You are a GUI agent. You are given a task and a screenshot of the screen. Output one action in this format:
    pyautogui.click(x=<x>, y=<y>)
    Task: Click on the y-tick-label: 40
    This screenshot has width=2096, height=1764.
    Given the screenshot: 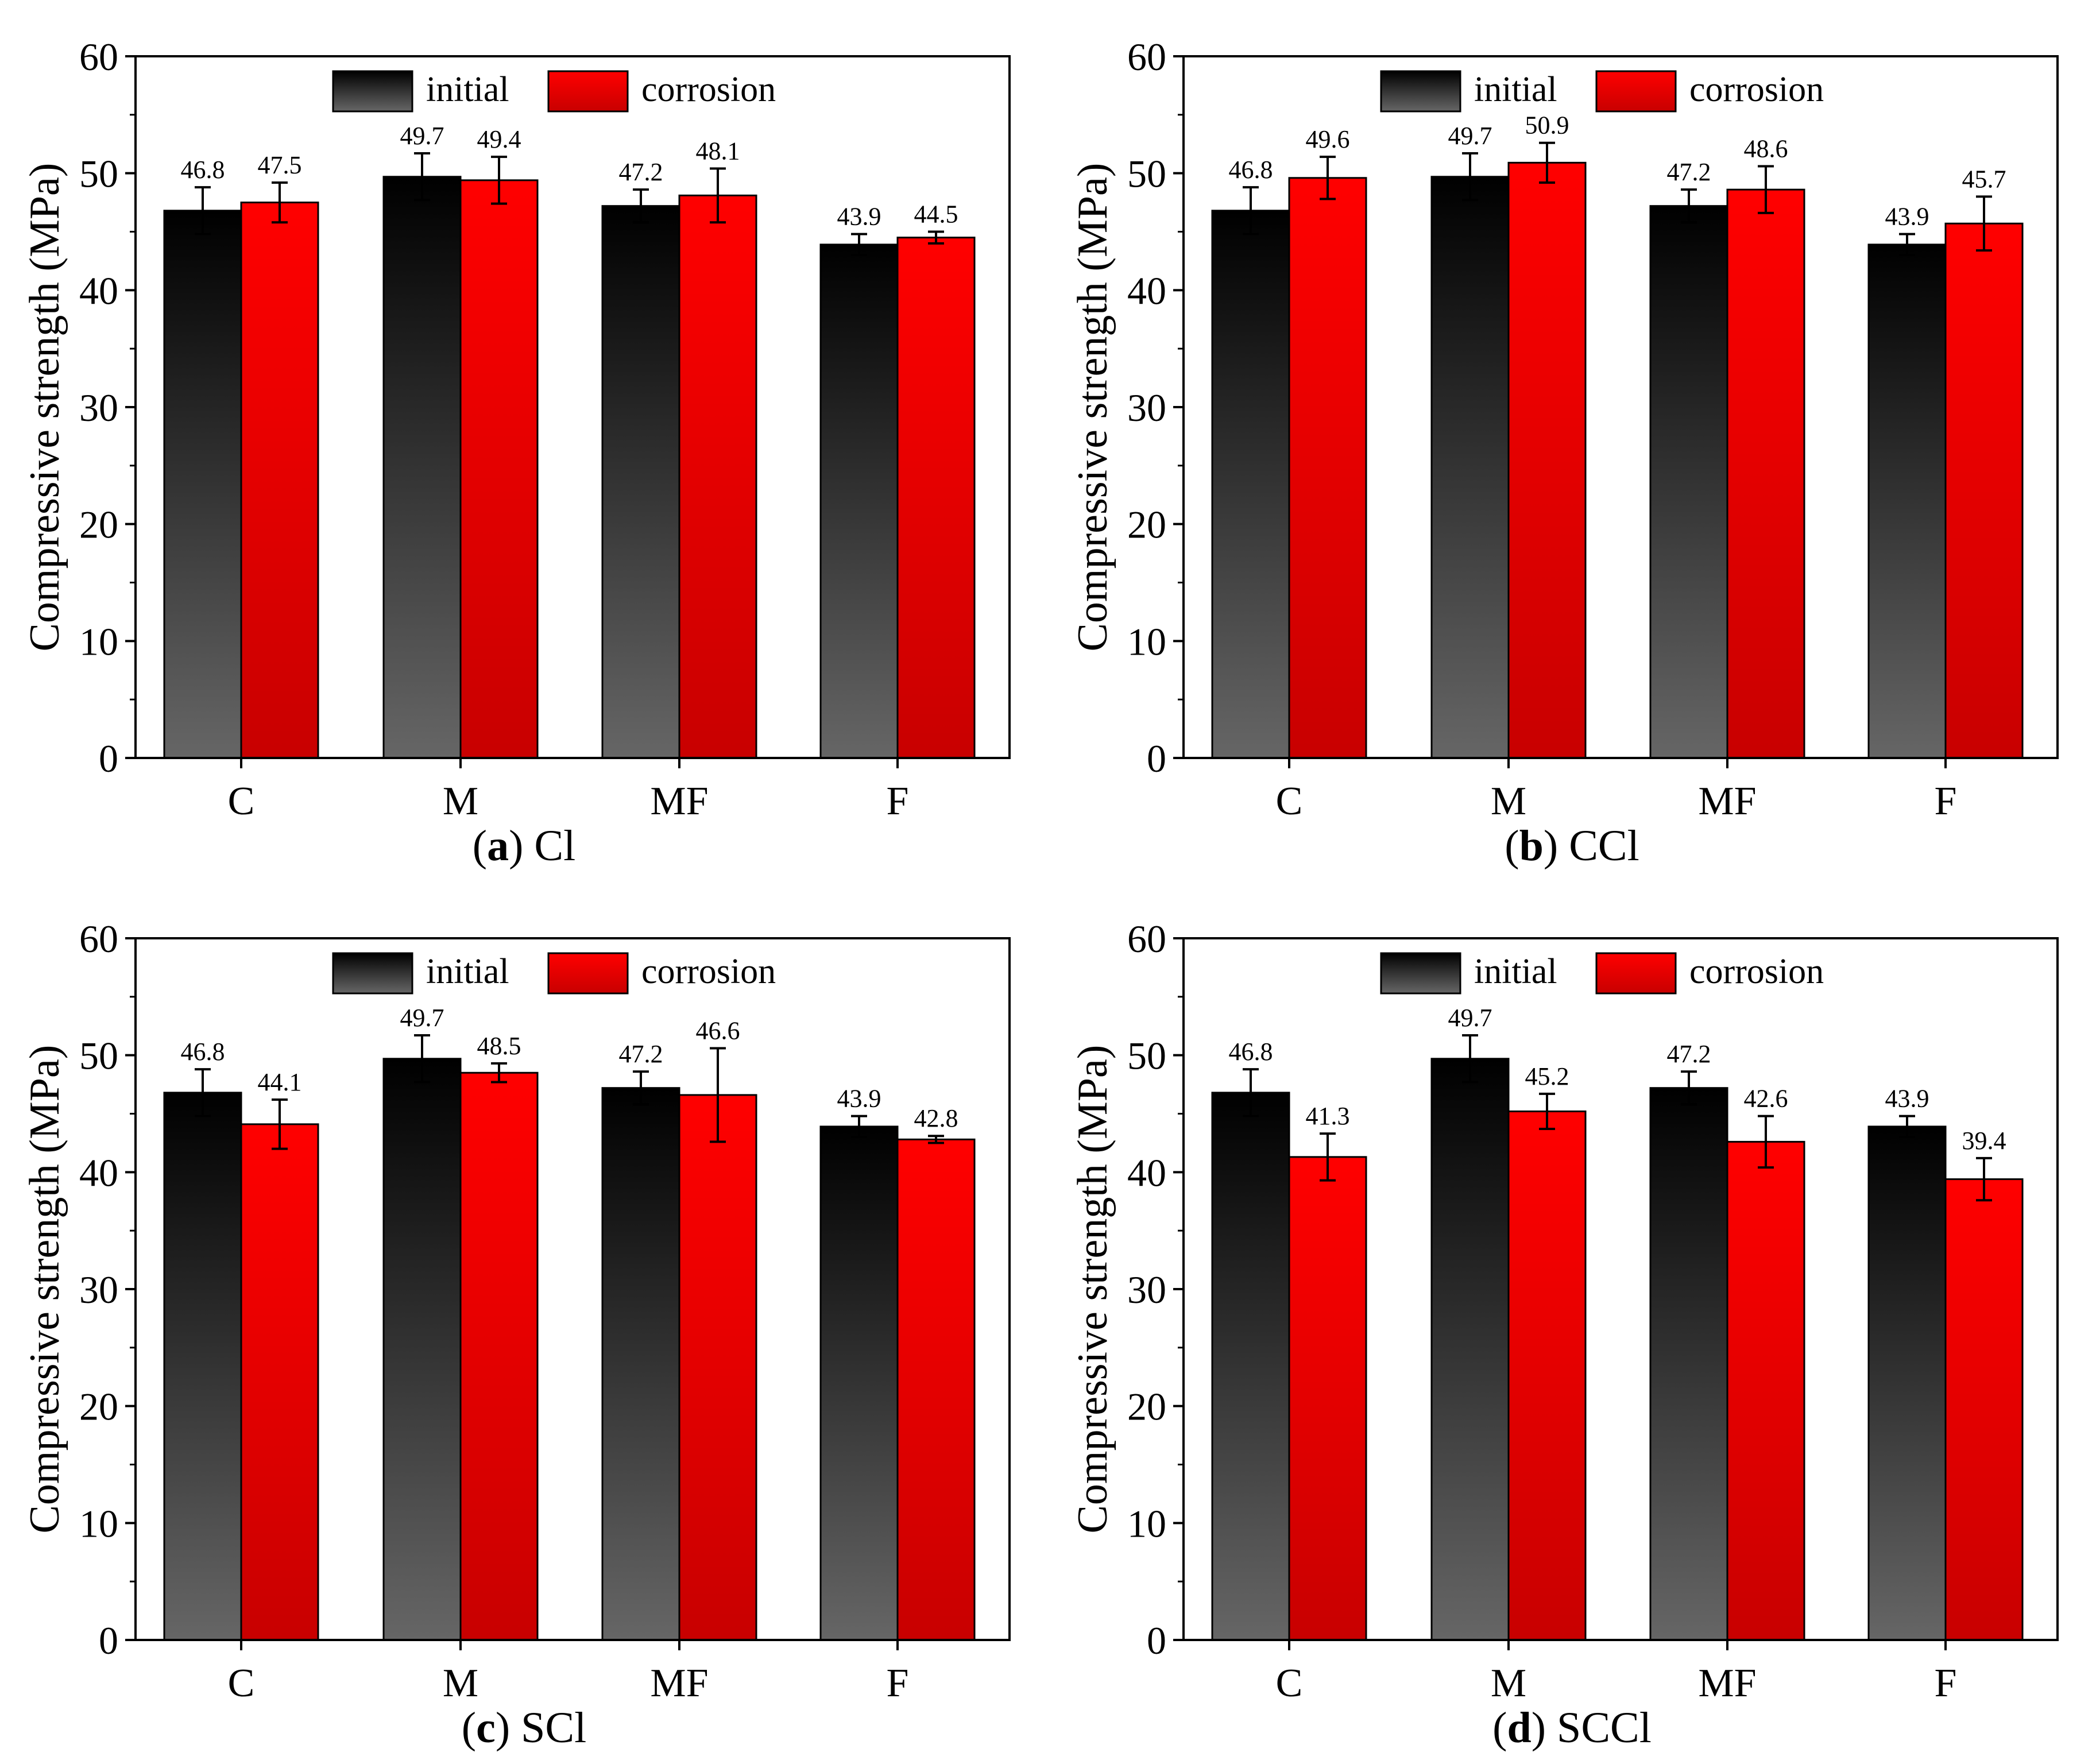 What is the action you would take?
    pyautogui.click(x=1146, y=290)
    